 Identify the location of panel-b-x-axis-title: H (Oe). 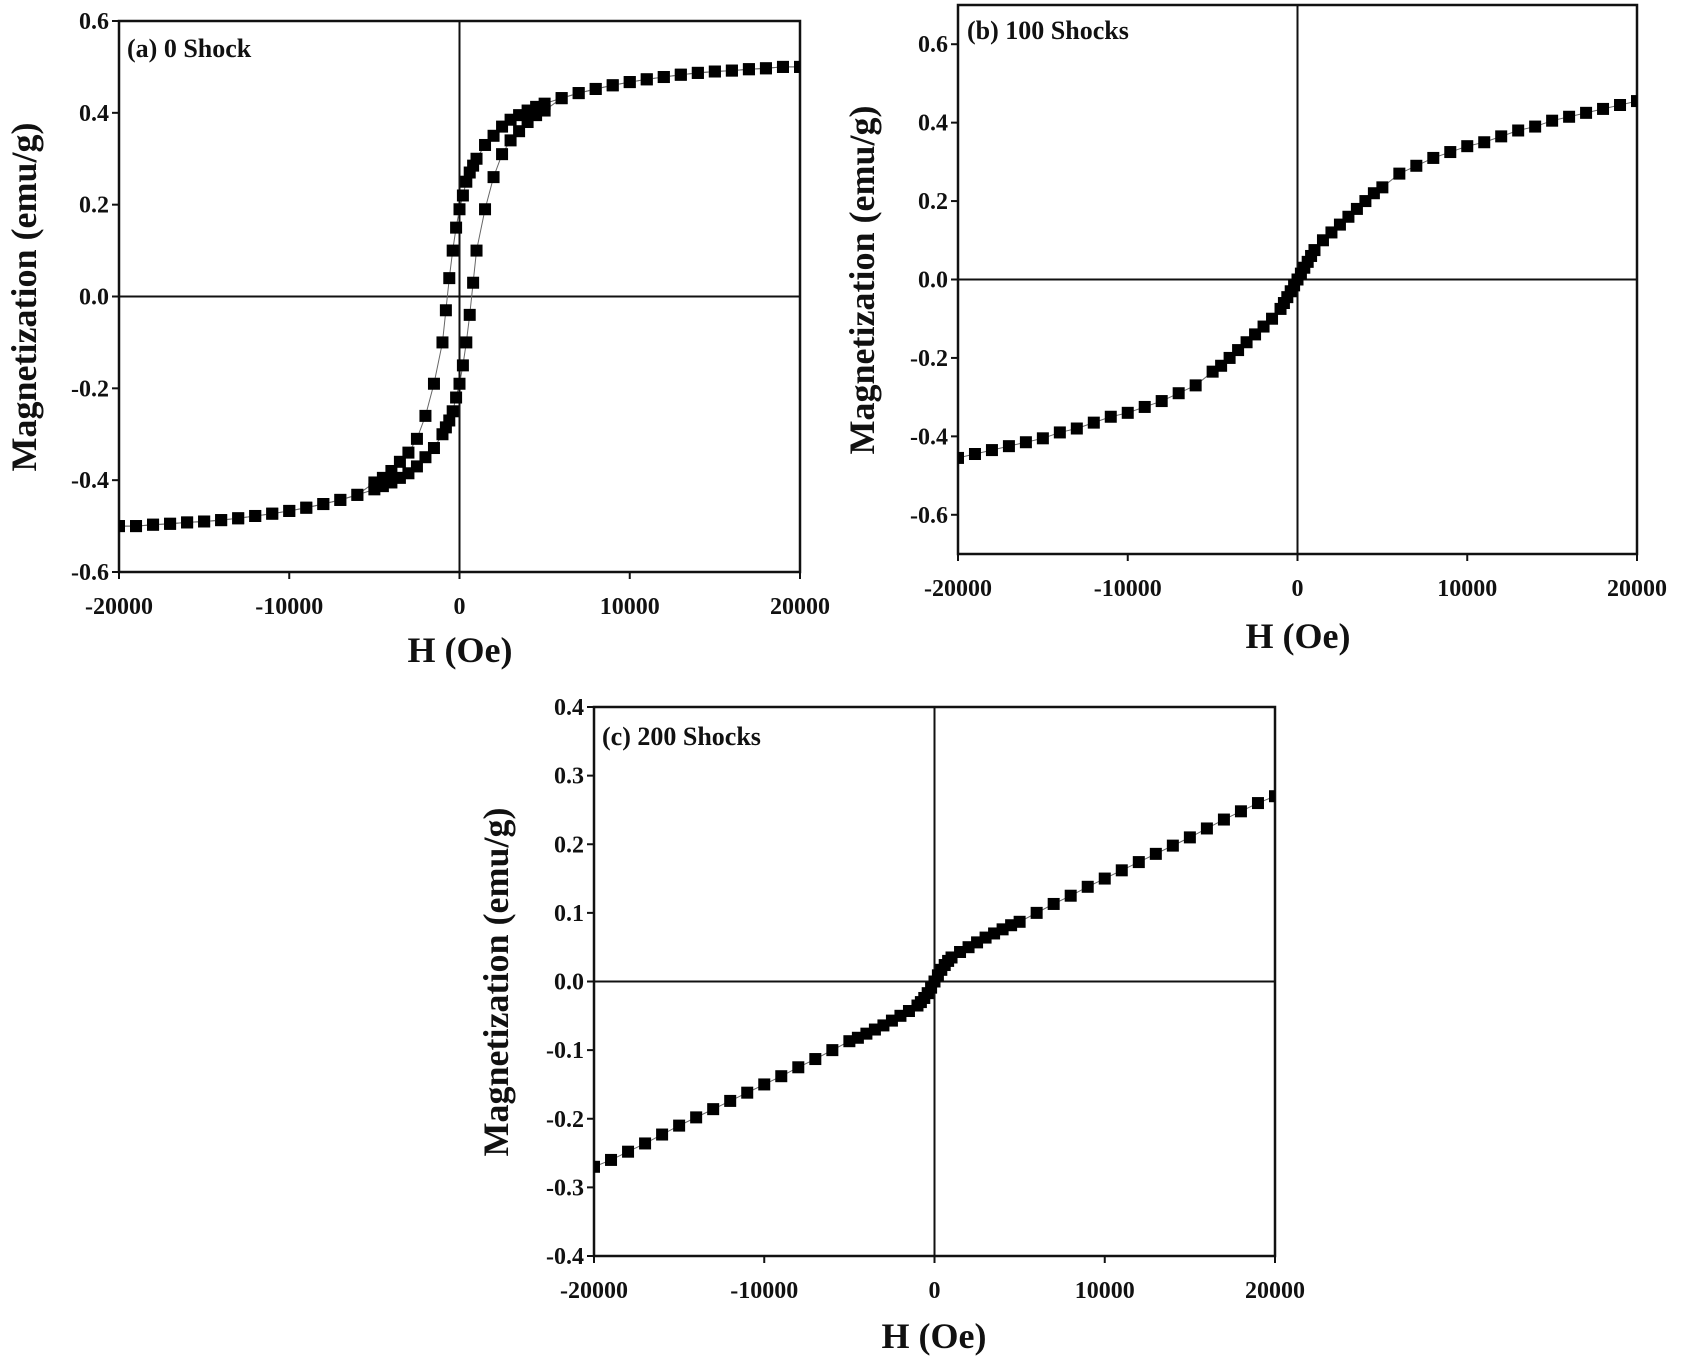
(1298, 636).